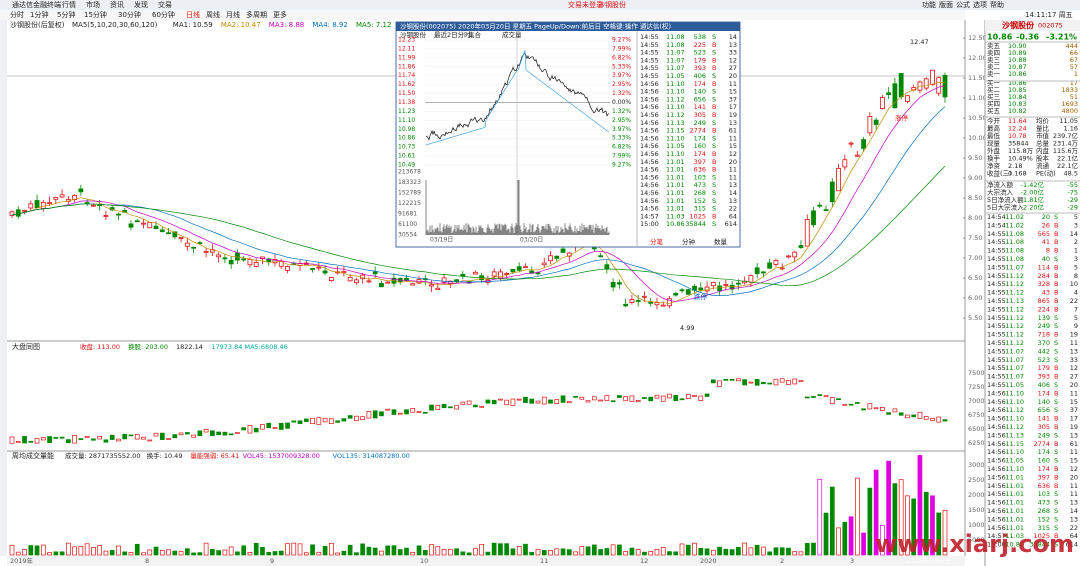 The width and height of the screenshot is (1080, 566). What do you see at coordinates (1043, 120) in the screenshot?
I see `stat-label: 均价` at bounding box center [1043, 120].